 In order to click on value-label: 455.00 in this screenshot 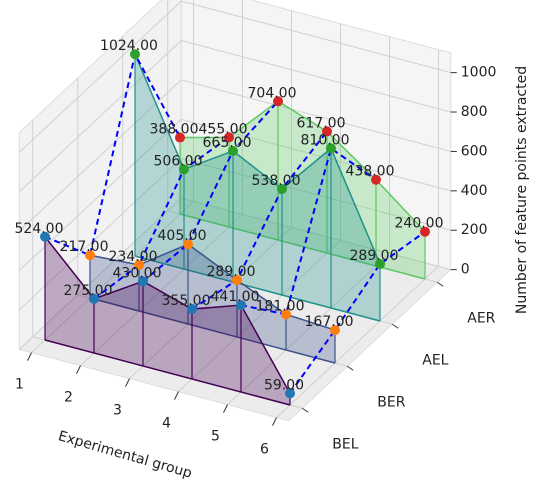, I will do `click(223, 129)`.